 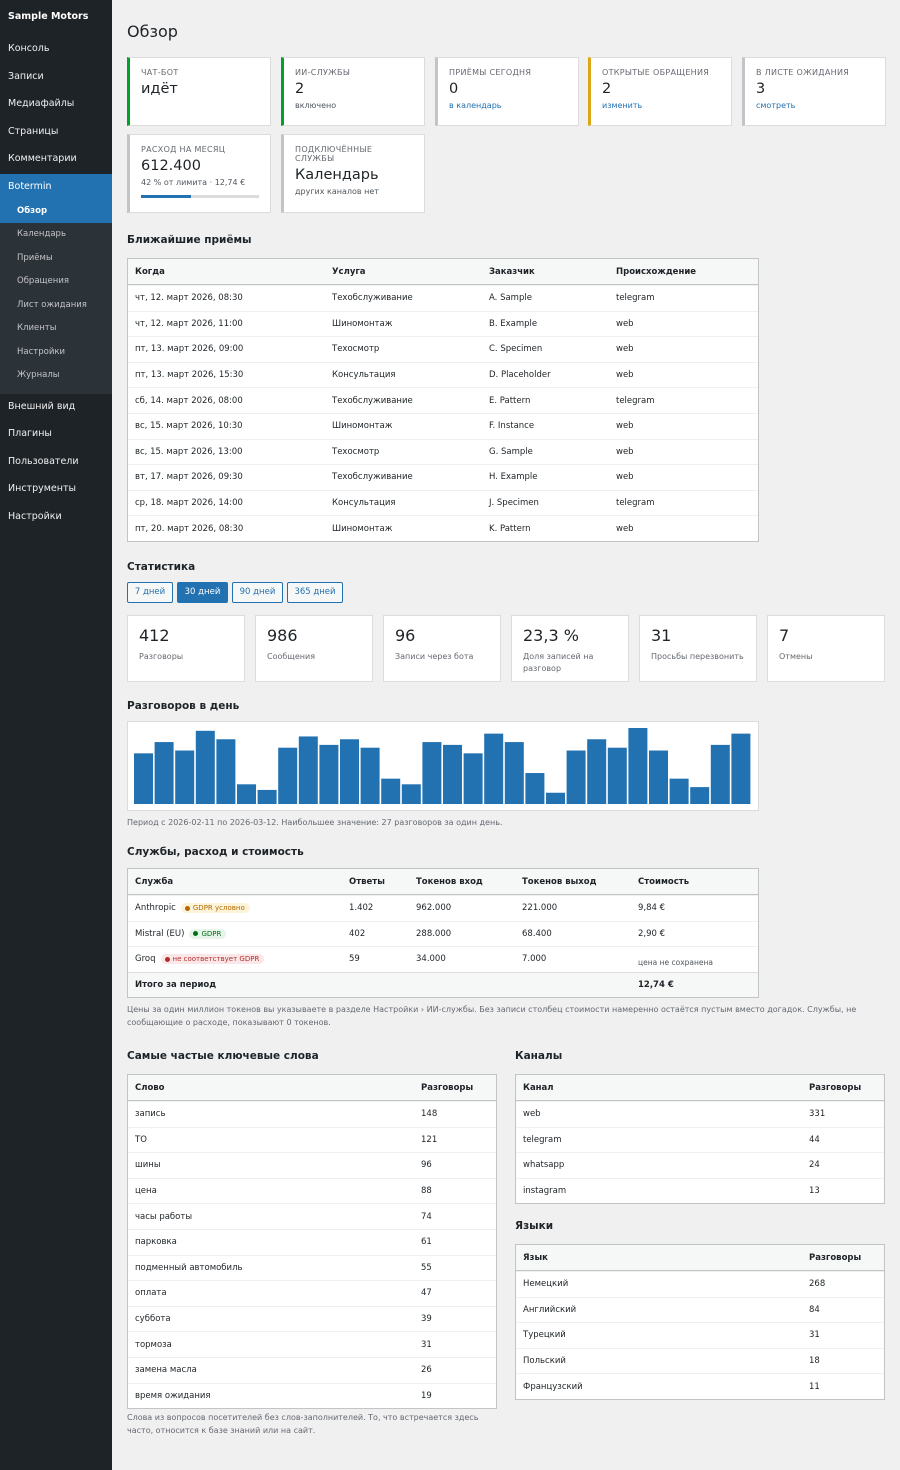 What do you see at coordinates (189, 528) in the screenshot?
I see `table-cell: пт, 20. март 2026, 08:30` at bounding box center [189, 528].